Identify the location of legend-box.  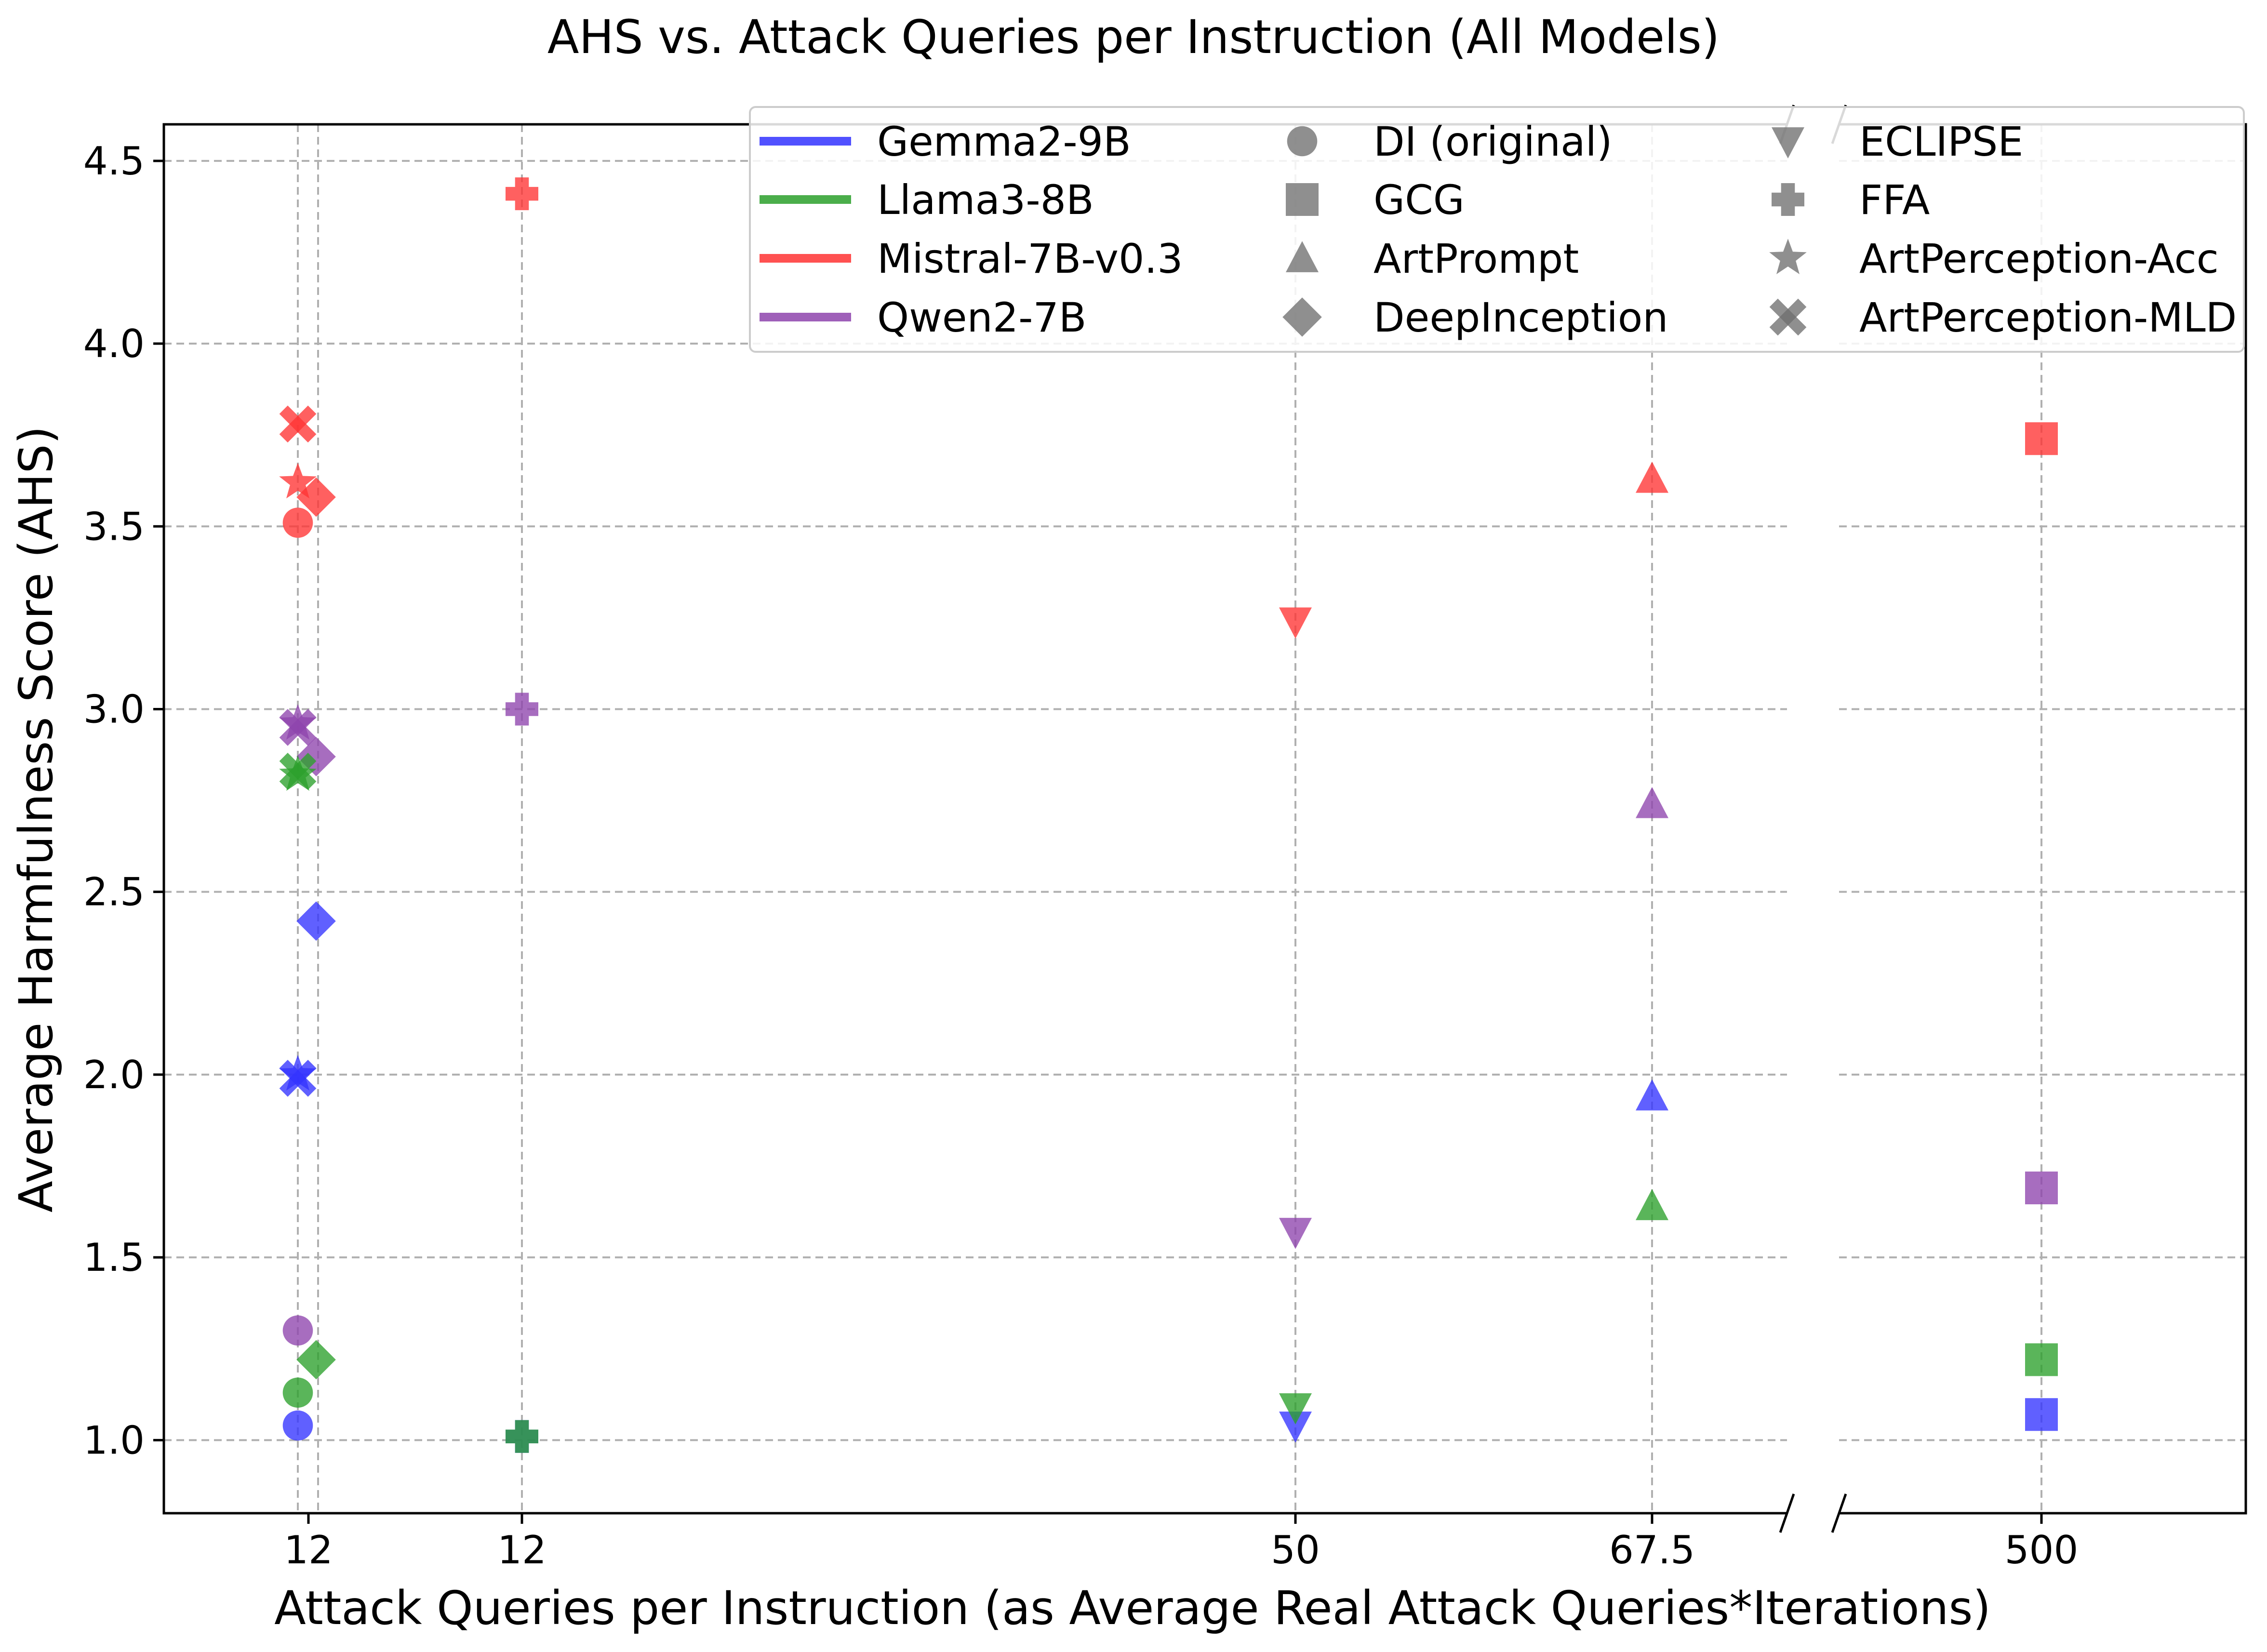
(1497, 229).